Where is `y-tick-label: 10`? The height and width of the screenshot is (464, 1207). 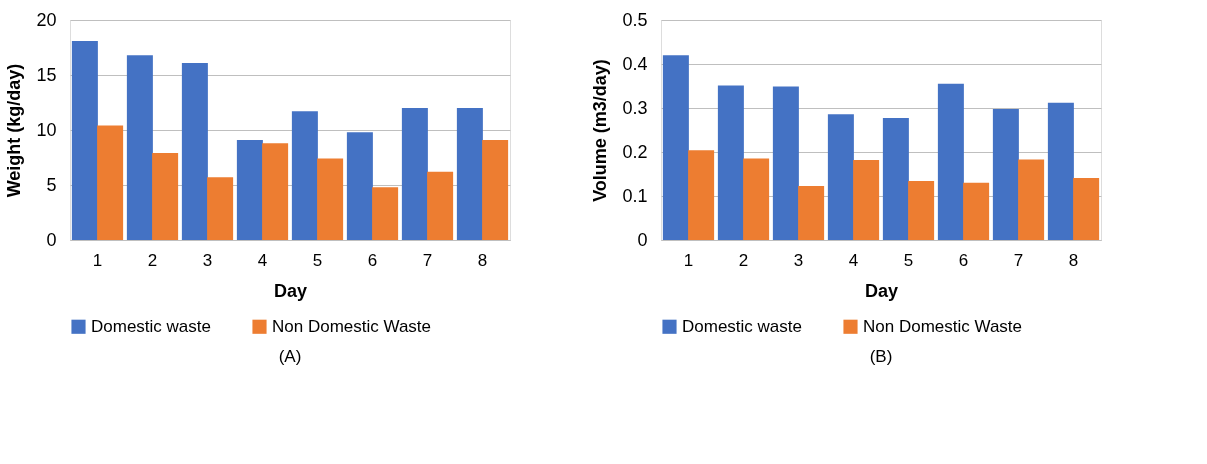 y-tick-label: 10 is located at coordinates (46, 129).